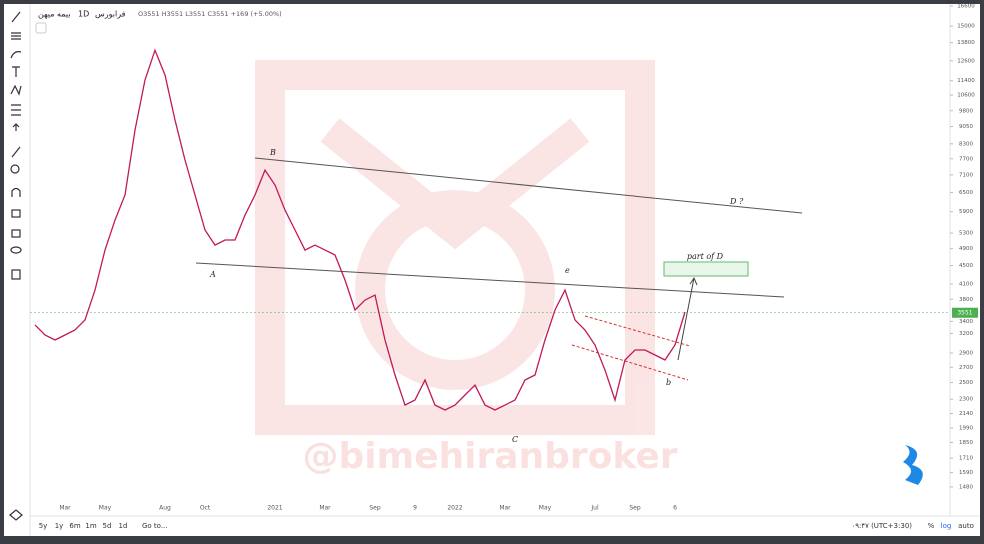 The image size is (984, 544). What do you see at coordinates (966, 285) in the screenshot?
I see `y-tick-label: 4100` at bounding box center [966, 285].